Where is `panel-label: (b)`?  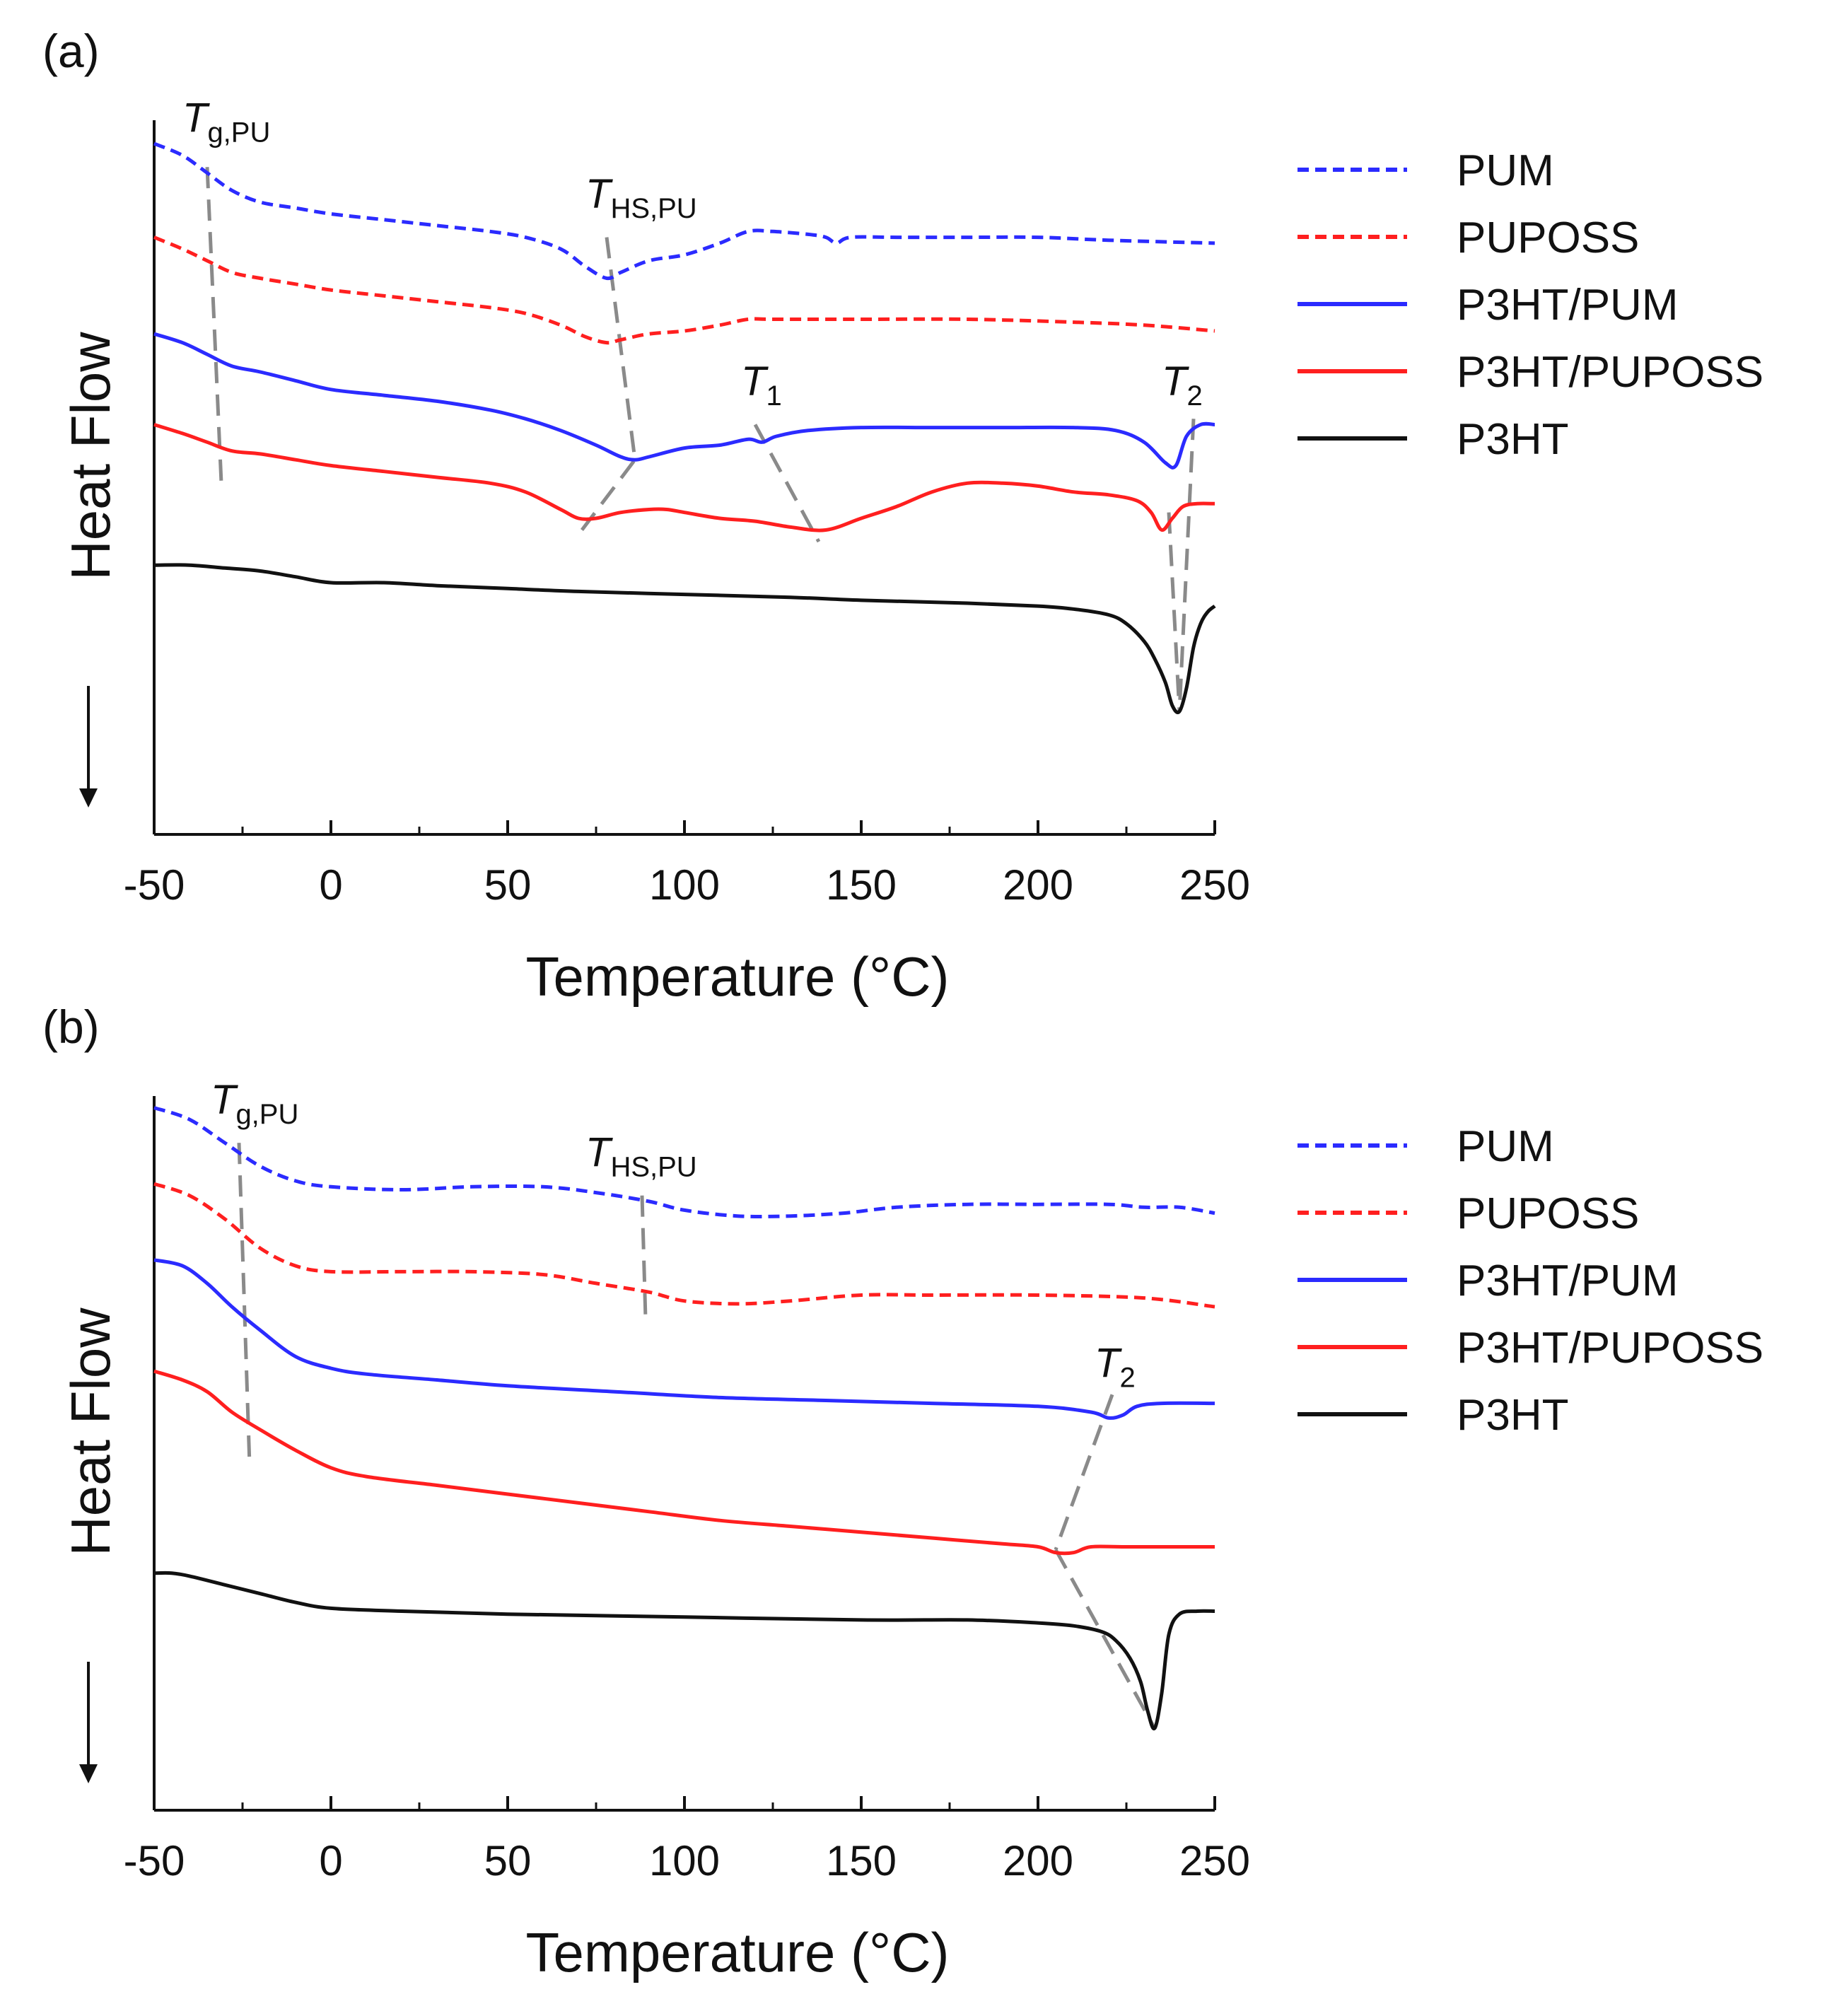 panel-label: (b) is located at coordinates (71, 1027).